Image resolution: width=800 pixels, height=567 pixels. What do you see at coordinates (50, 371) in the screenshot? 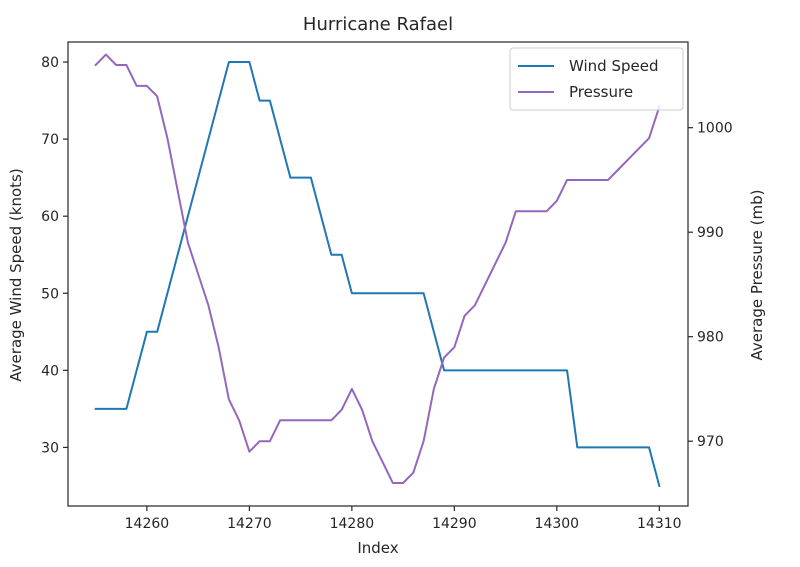
I see `y-left-tick-label: 40` at bounding box center [50, 371].